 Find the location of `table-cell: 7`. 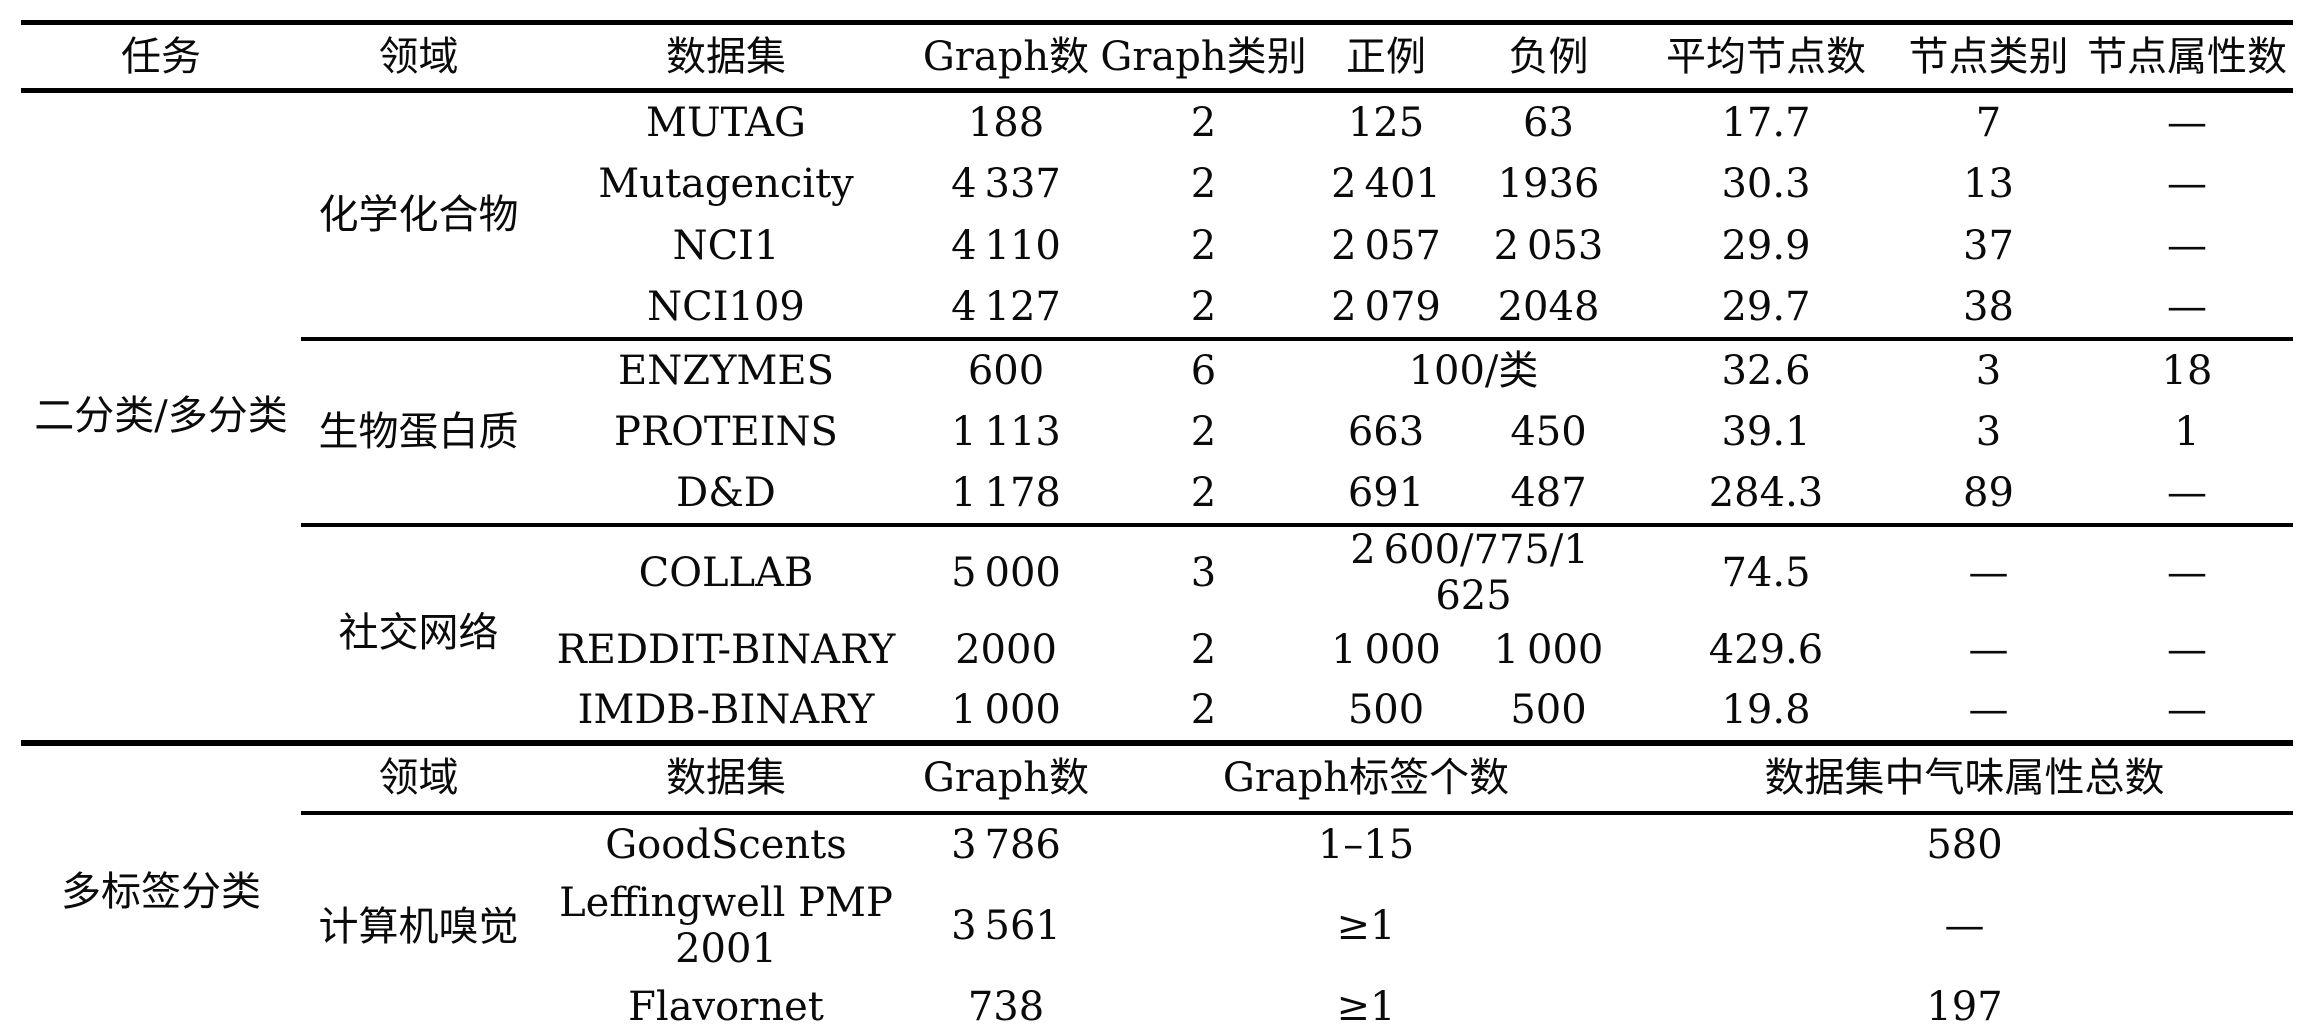

table-cell: 7 is located at coordinates (1988, 122).